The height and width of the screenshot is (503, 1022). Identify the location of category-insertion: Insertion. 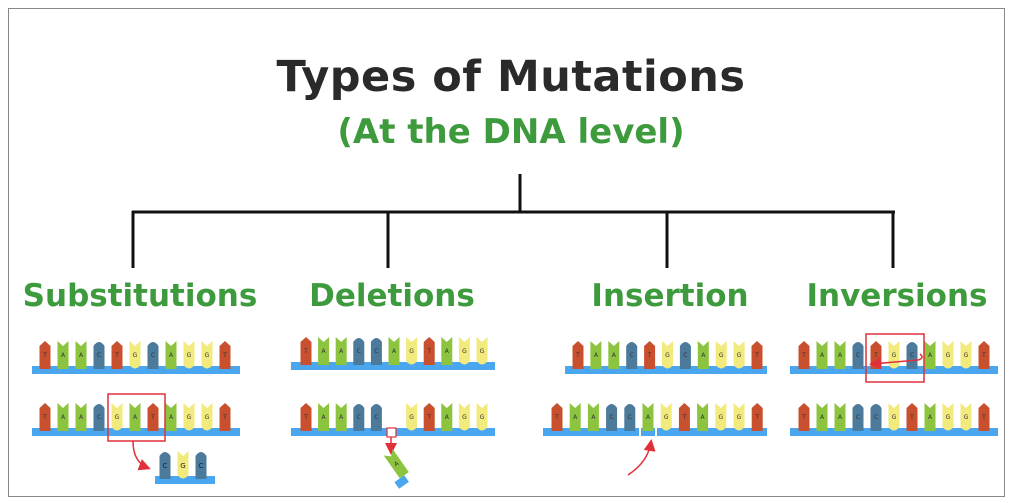
(670, 296).